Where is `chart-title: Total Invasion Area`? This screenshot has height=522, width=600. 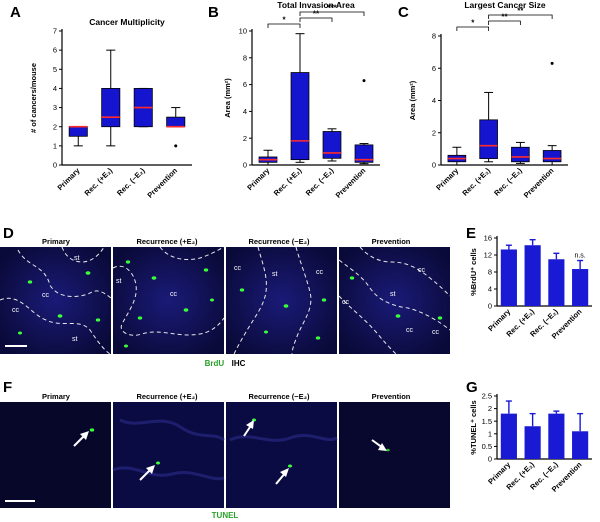
chart-title: Total Invasion Area is located at coordinates (316, 5).